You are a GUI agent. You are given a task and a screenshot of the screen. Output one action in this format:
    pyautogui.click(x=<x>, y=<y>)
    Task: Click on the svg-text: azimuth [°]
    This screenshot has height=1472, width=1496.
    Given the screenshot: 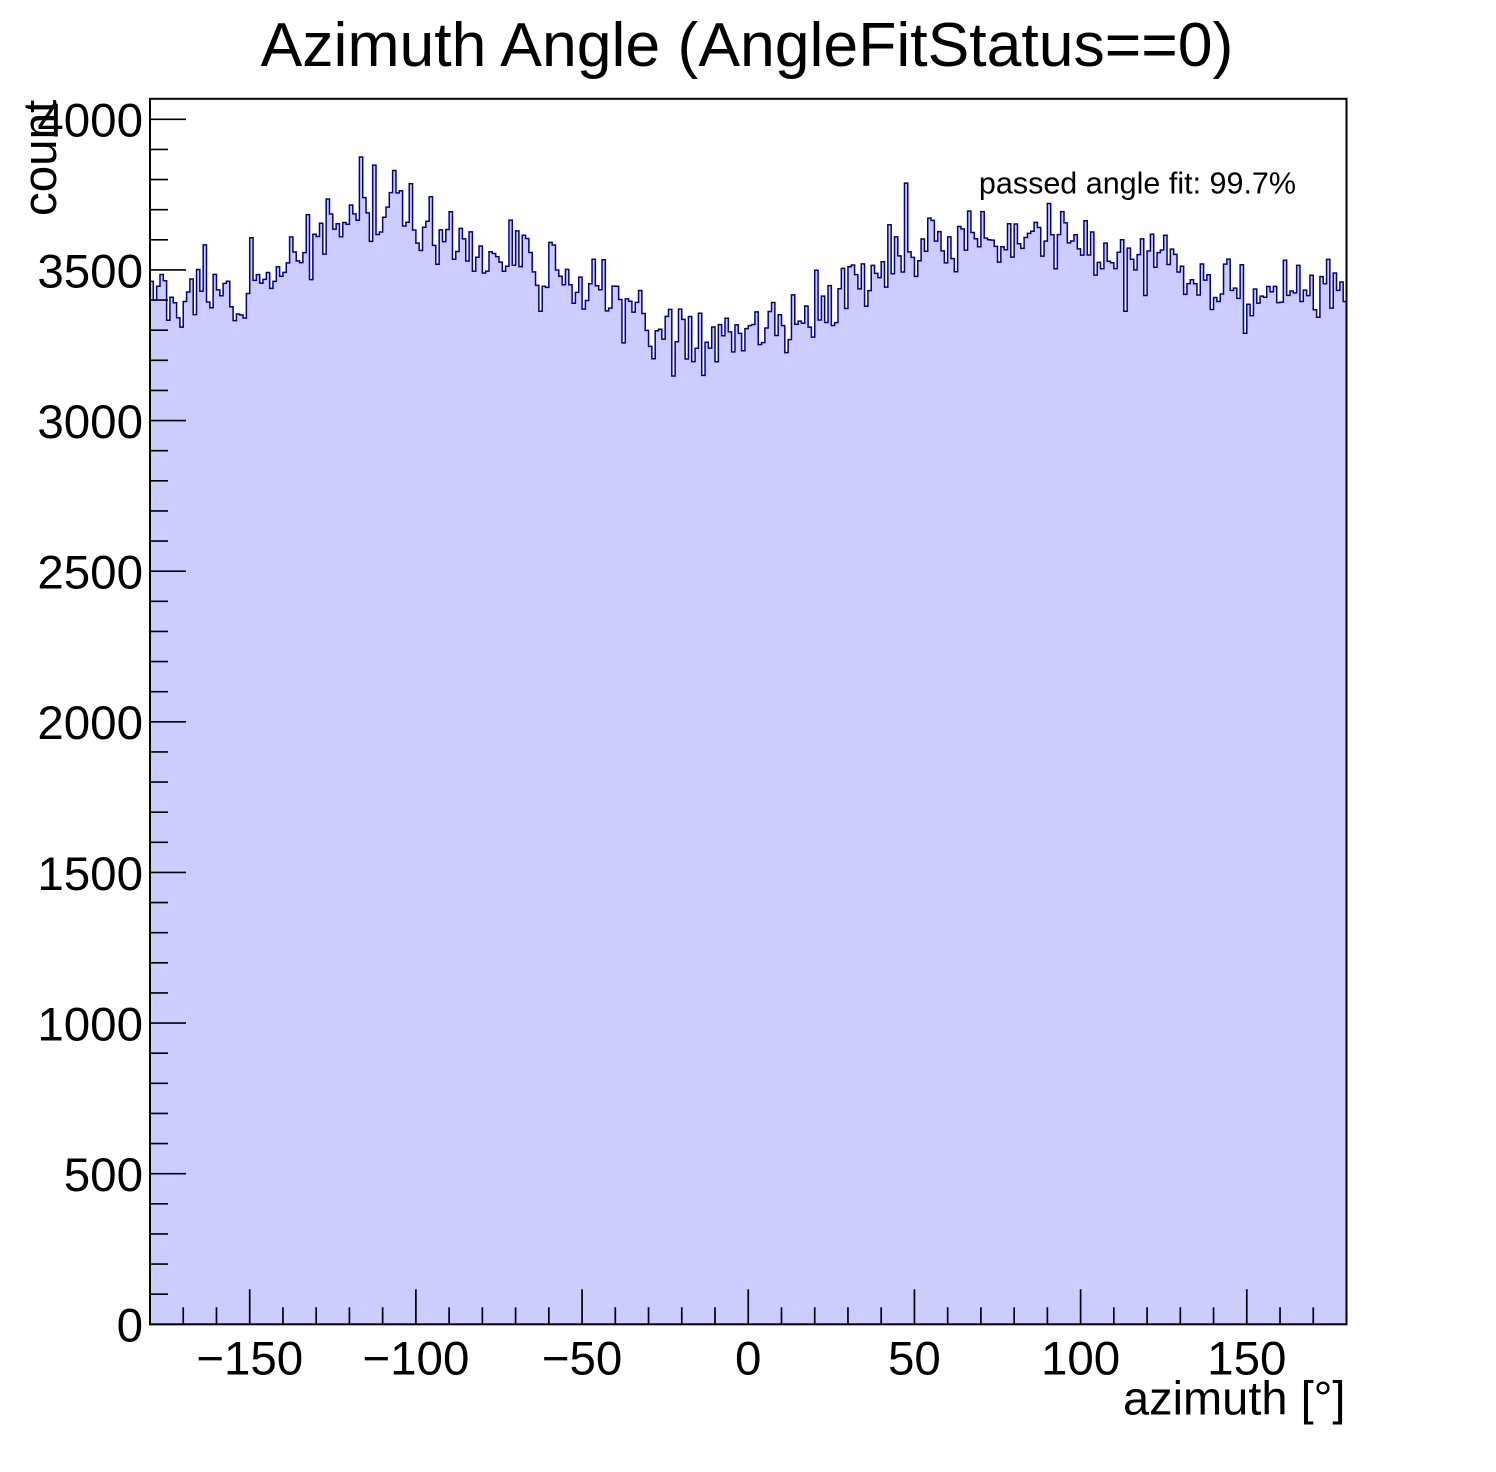 What is the action you would take?
    pyautogui.click(x=1234, y=1398)
    